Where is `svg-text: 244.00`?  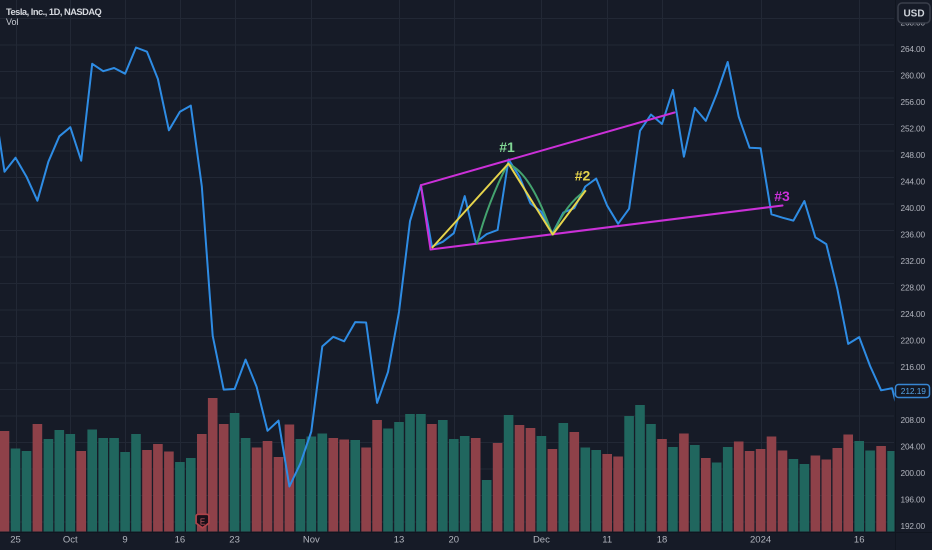 svg-text: 244.00 is located at coordinates (913, 182).